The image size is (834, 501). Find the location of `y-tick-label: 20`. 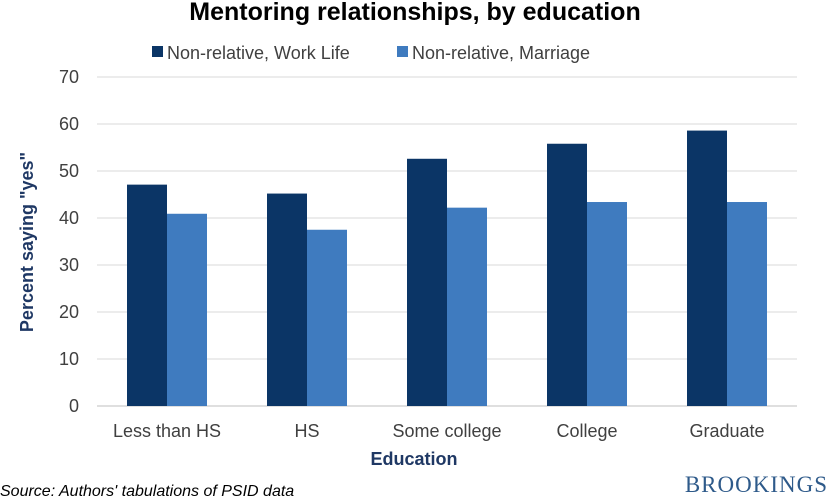

y-tick-label: 20 is located at coordinates (69, 312).